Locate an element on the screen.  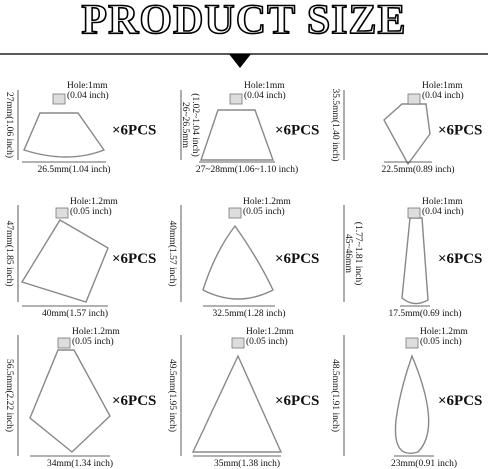
height-size: 26~26.5mm is located at coordinates (185, 125).